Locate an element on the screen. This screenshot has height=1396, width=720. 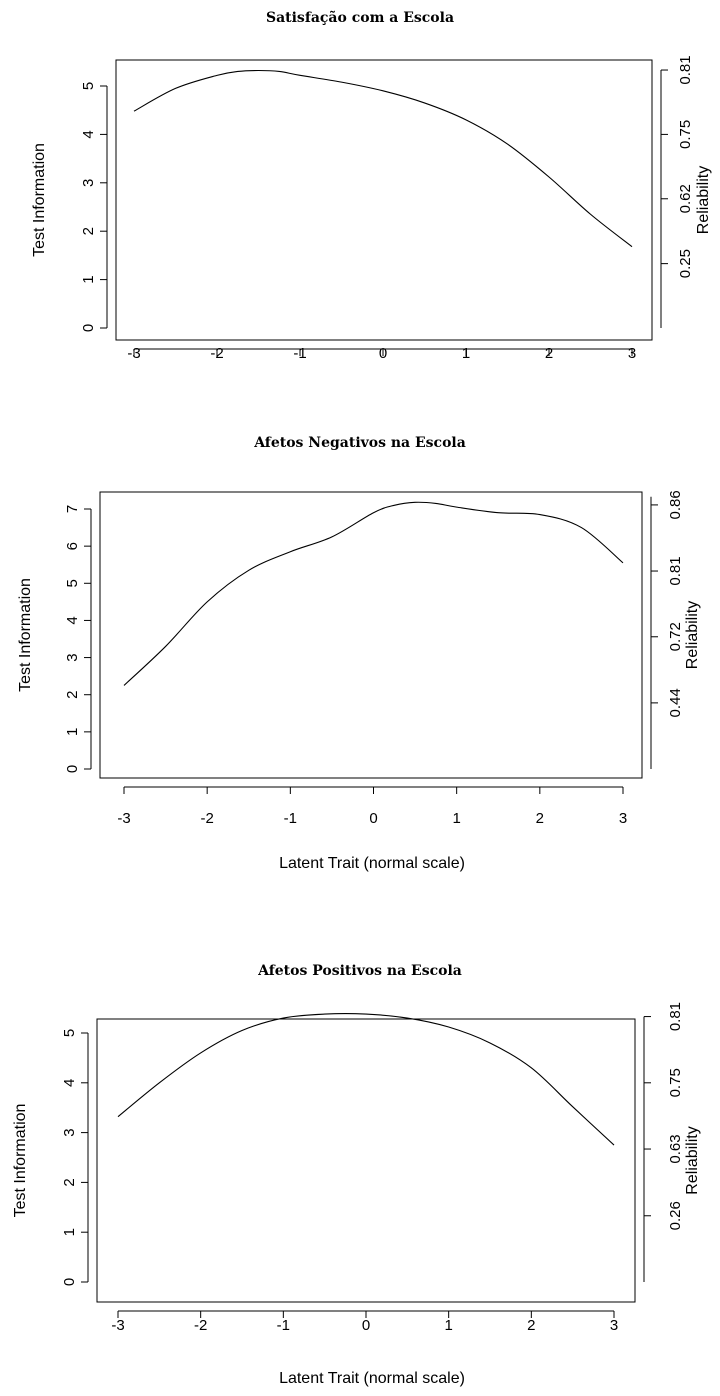
y2-tick-label: 0.63 is located at coordinates (675, 1148).